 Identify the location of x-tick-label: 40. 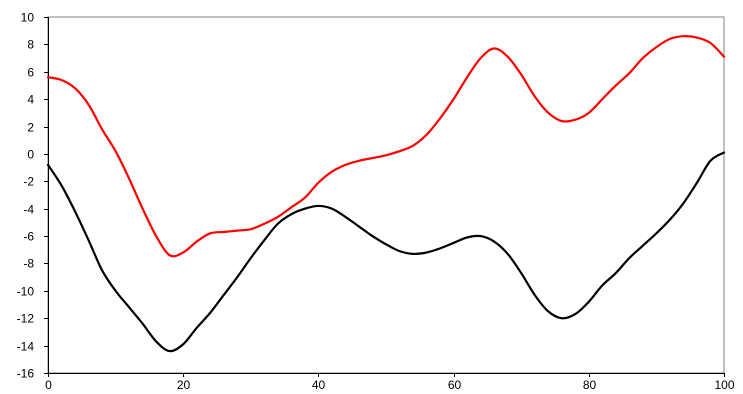
(319, 385).